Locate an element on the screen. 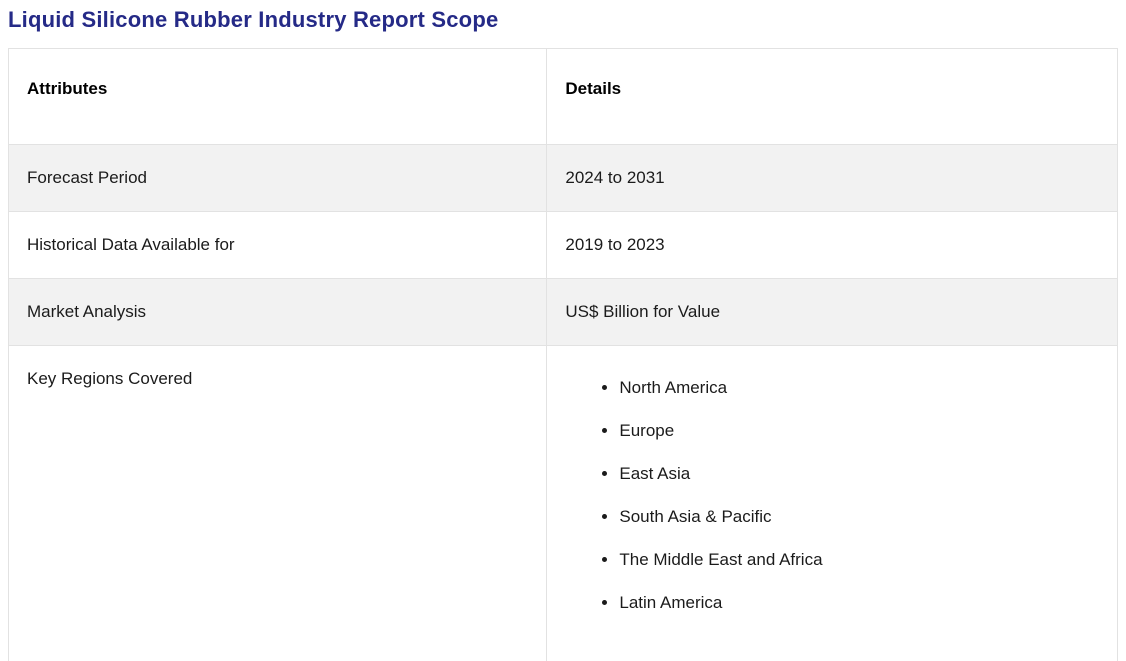  table-row-market-analysis: Market Analysis US$ Billion for Value is located at coordinates (563, 312).